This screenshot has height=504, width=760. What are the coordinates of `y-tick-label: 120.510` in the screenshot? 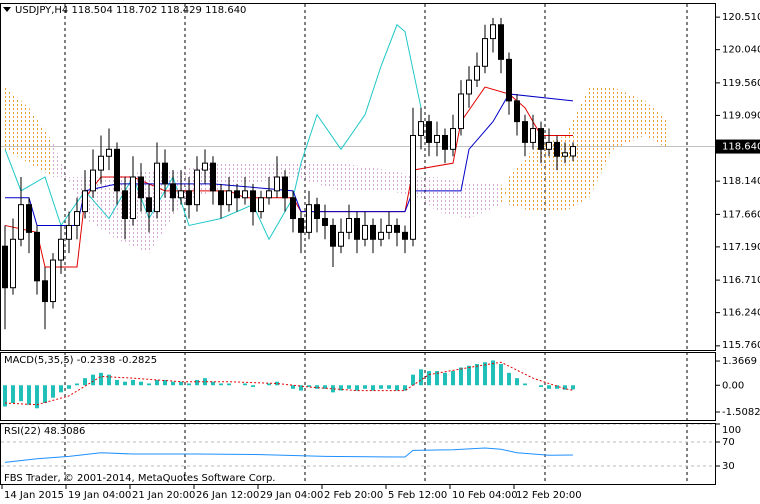 It's located at (741, 17).